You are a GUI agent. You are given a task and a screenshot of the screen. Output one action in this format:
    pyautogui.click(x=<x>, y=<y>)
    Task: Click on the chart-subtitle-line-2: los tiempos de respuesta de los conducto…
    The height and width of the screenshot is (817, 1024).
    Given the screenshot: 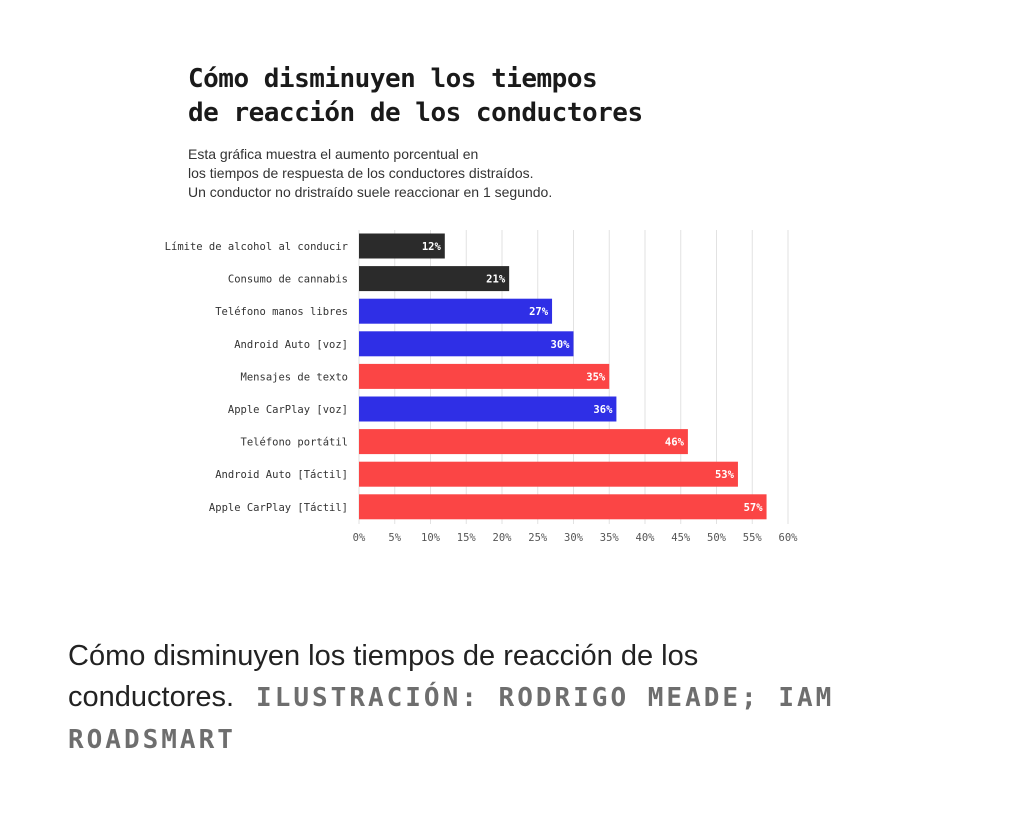 What is the action you would take?
    pyautogui.click(x=361, y=173)
    